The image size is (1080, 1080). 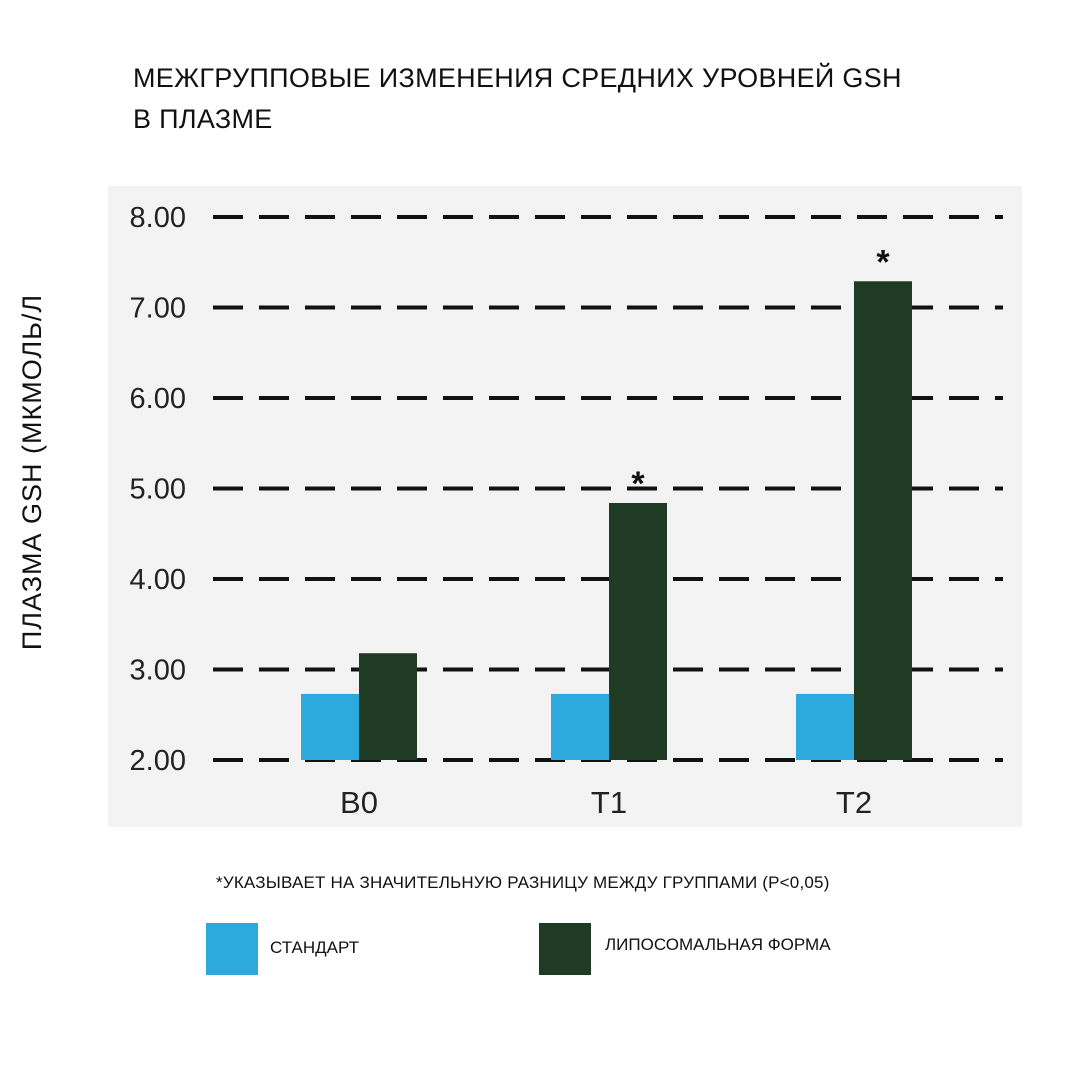 What do you see at coordinates (203, 119) in the screenshot?
I see `chart-title-line-2: В ПЛАЗМЕ` at bounding box center [203, 119].